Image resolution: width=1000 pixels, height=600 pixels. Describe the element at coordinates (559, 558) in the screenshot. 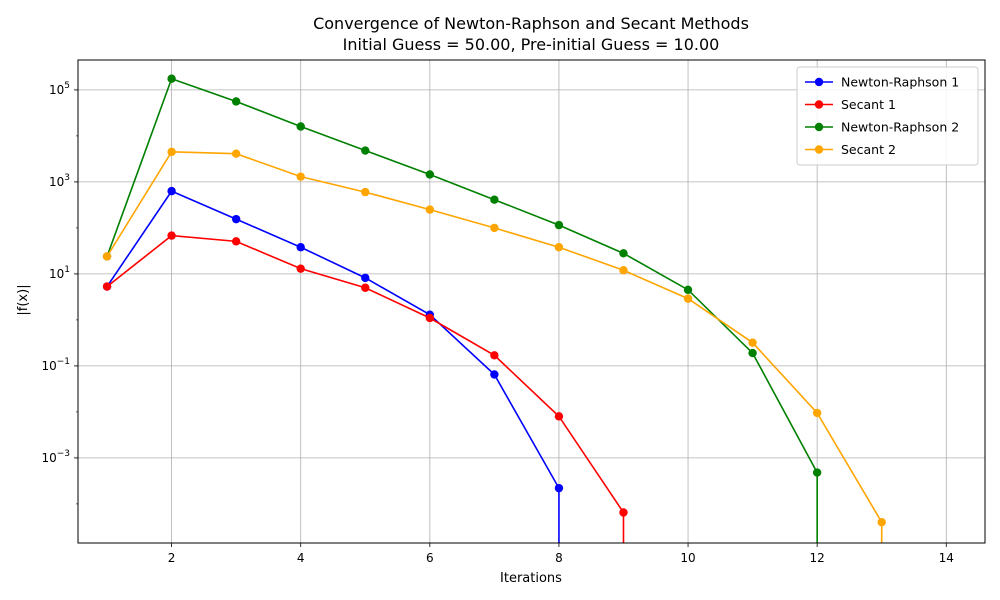

I see `x-tick-label: 8` at that location.